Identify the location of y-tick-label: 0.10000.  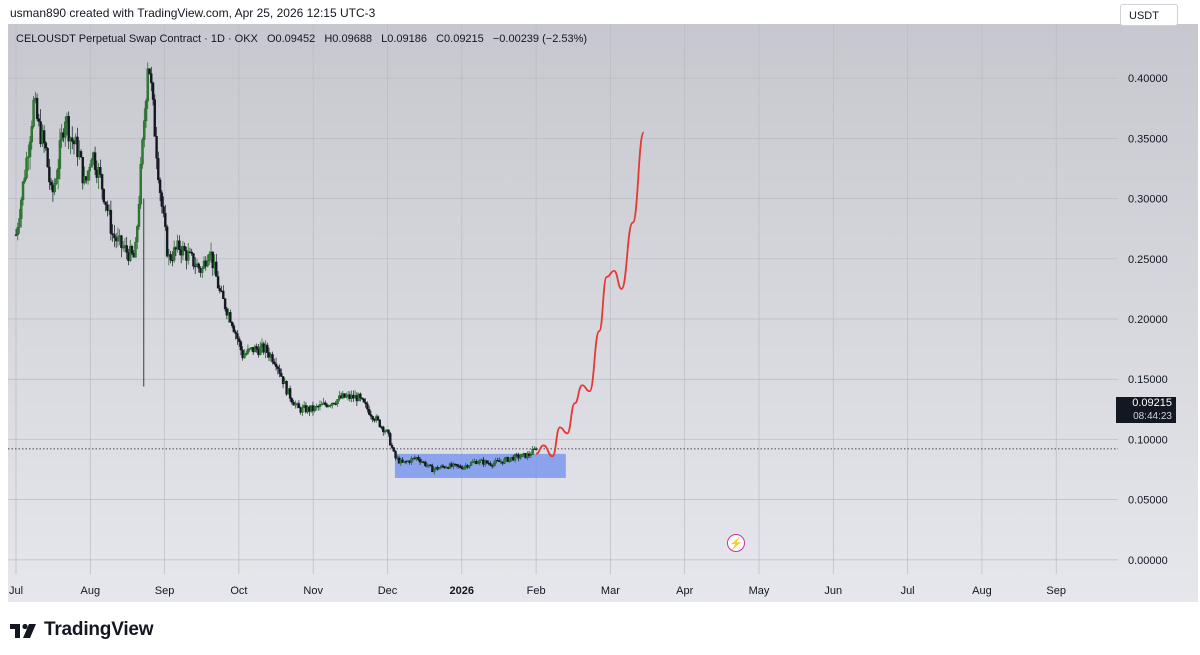
(1148, 440).